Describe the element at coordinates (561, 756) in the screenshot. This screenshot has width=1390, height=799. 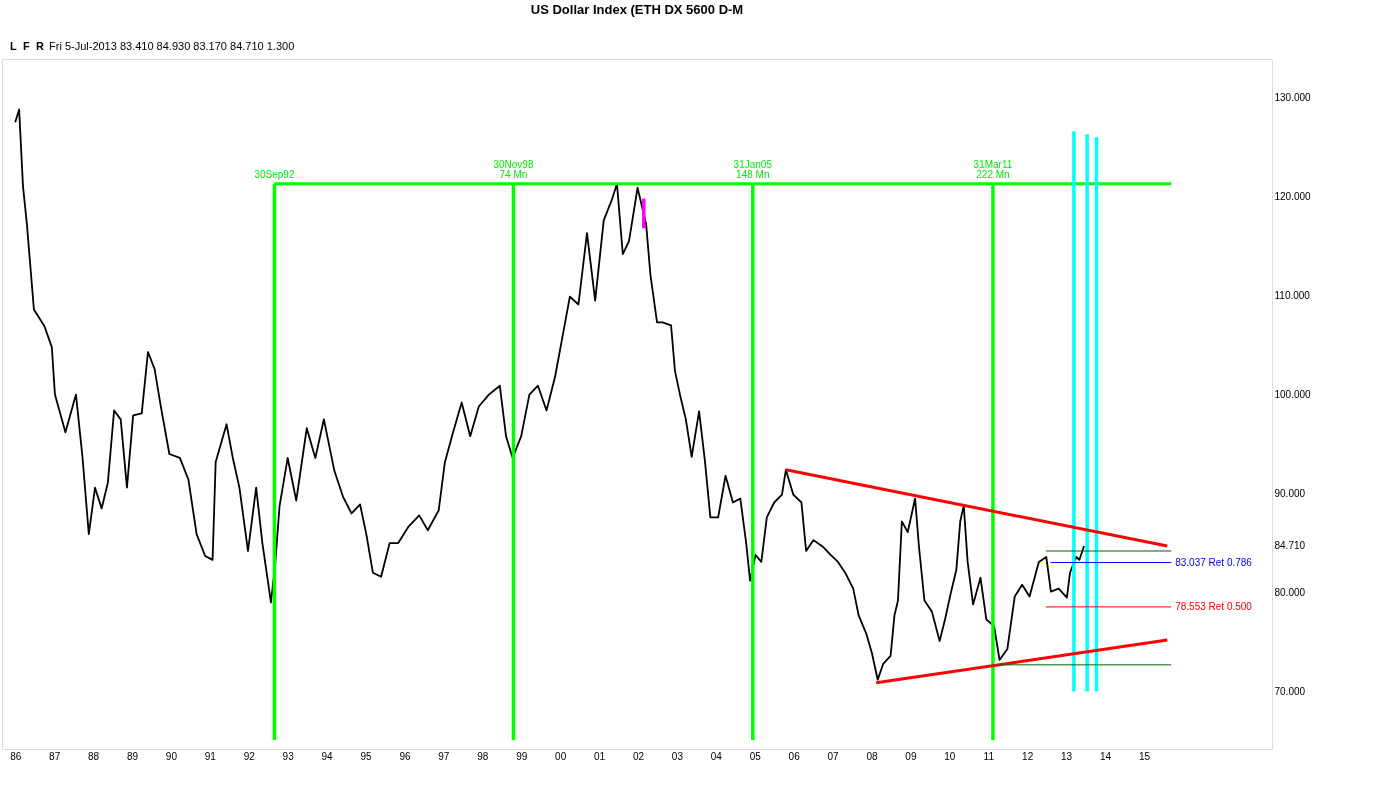
I see `x-tick-label: 00` at that location.